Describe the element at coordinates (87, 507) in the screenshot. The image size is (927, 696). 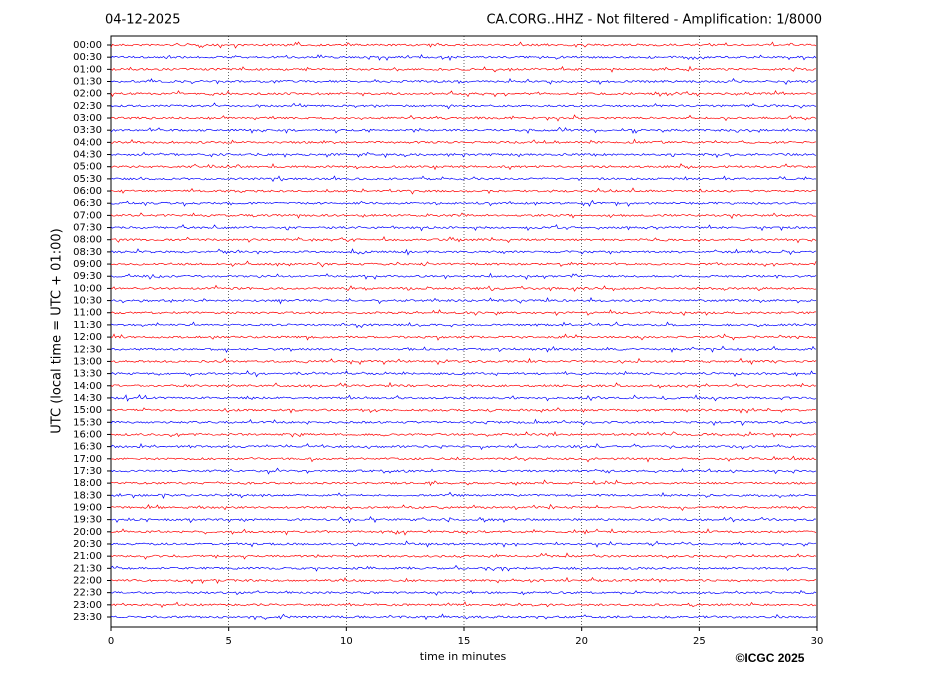
I see `y-tick-label: 19:00` at that location.